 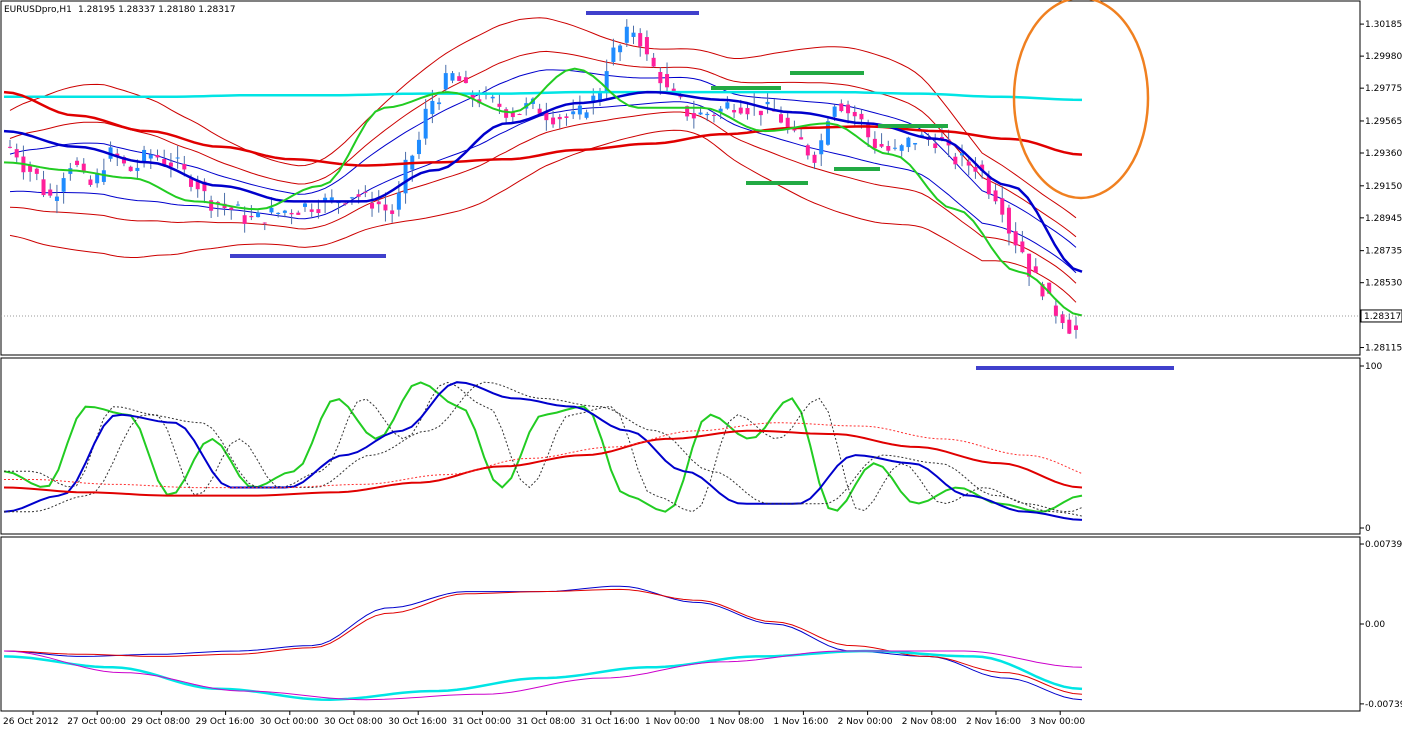 I want to click on price-axis-tick-label: 1.28530, so click(x=1383, y=284).